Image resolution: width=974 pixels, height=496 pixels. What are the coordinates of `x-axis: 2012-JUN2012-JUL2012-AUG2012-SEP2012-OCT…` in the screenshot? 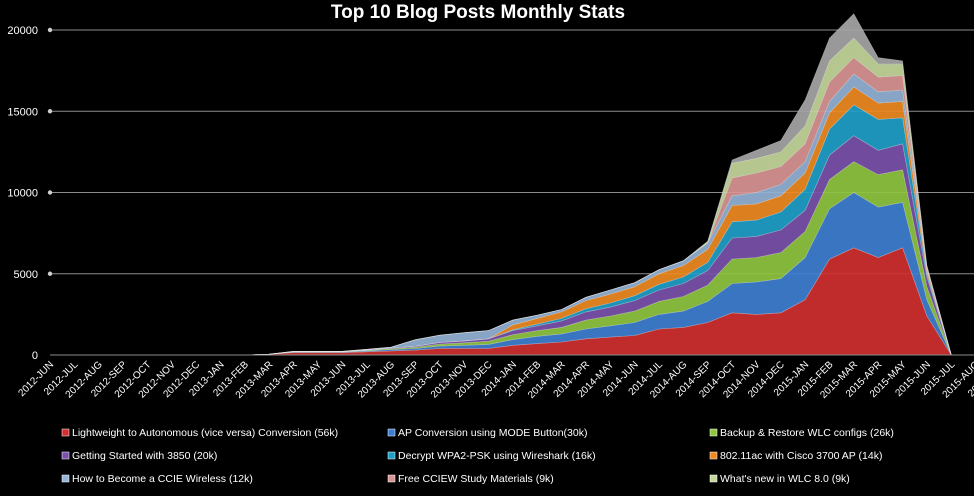 It's located at (495, 377).